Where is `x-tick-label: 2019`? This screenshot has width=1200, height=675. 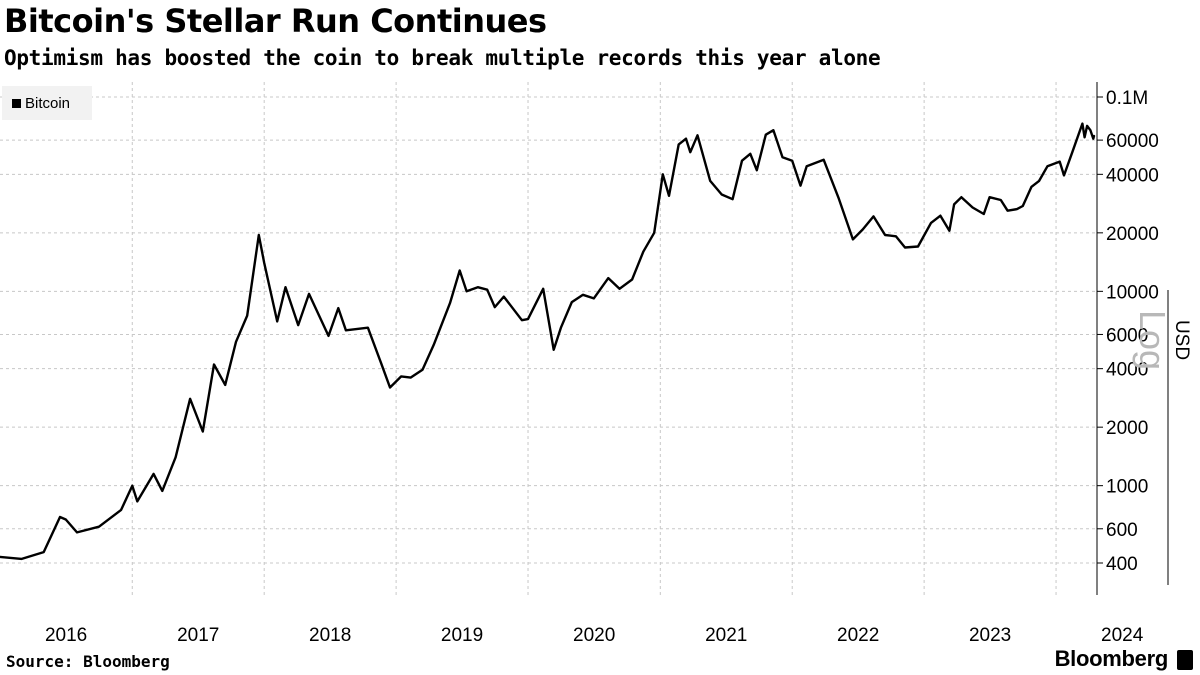
x-tick-label: 2019 is located at coordinates (462, 635).